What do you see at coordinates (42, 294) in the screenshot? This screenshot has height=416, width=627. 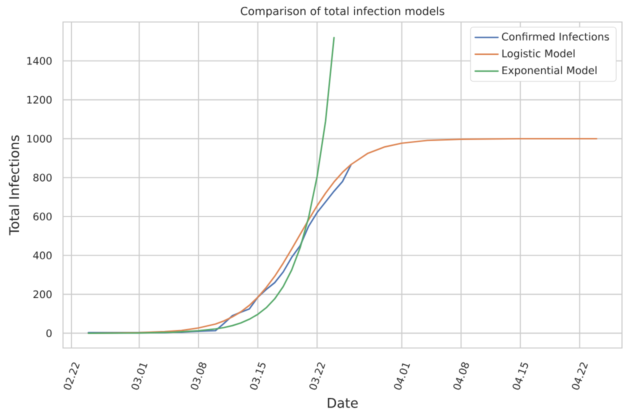 I see `y-tick-label: 200` at bounding box center [42, 294].